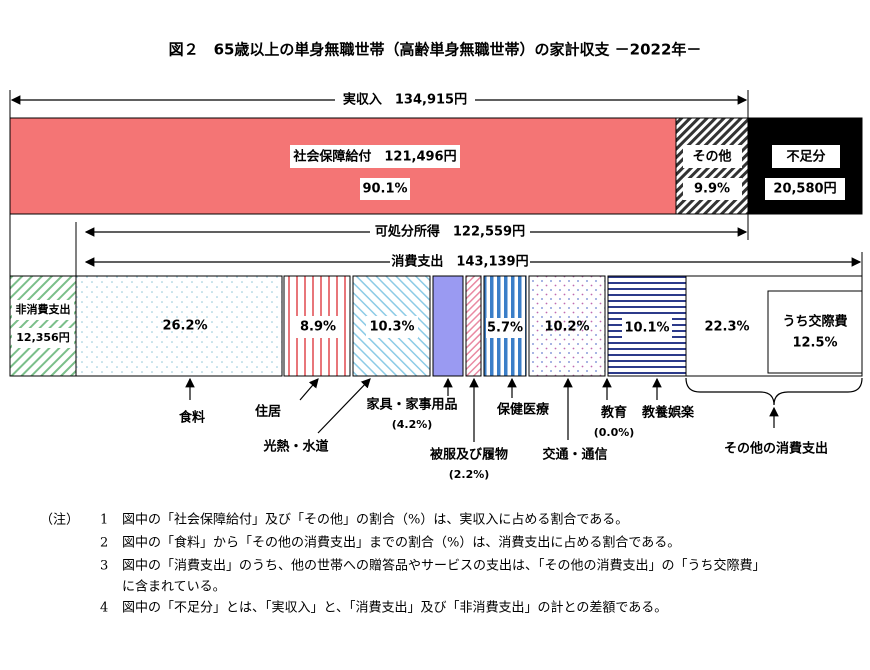 This screenshot has width=870, height=670. I want to click on other-income-label: その他, so click(711, 157).